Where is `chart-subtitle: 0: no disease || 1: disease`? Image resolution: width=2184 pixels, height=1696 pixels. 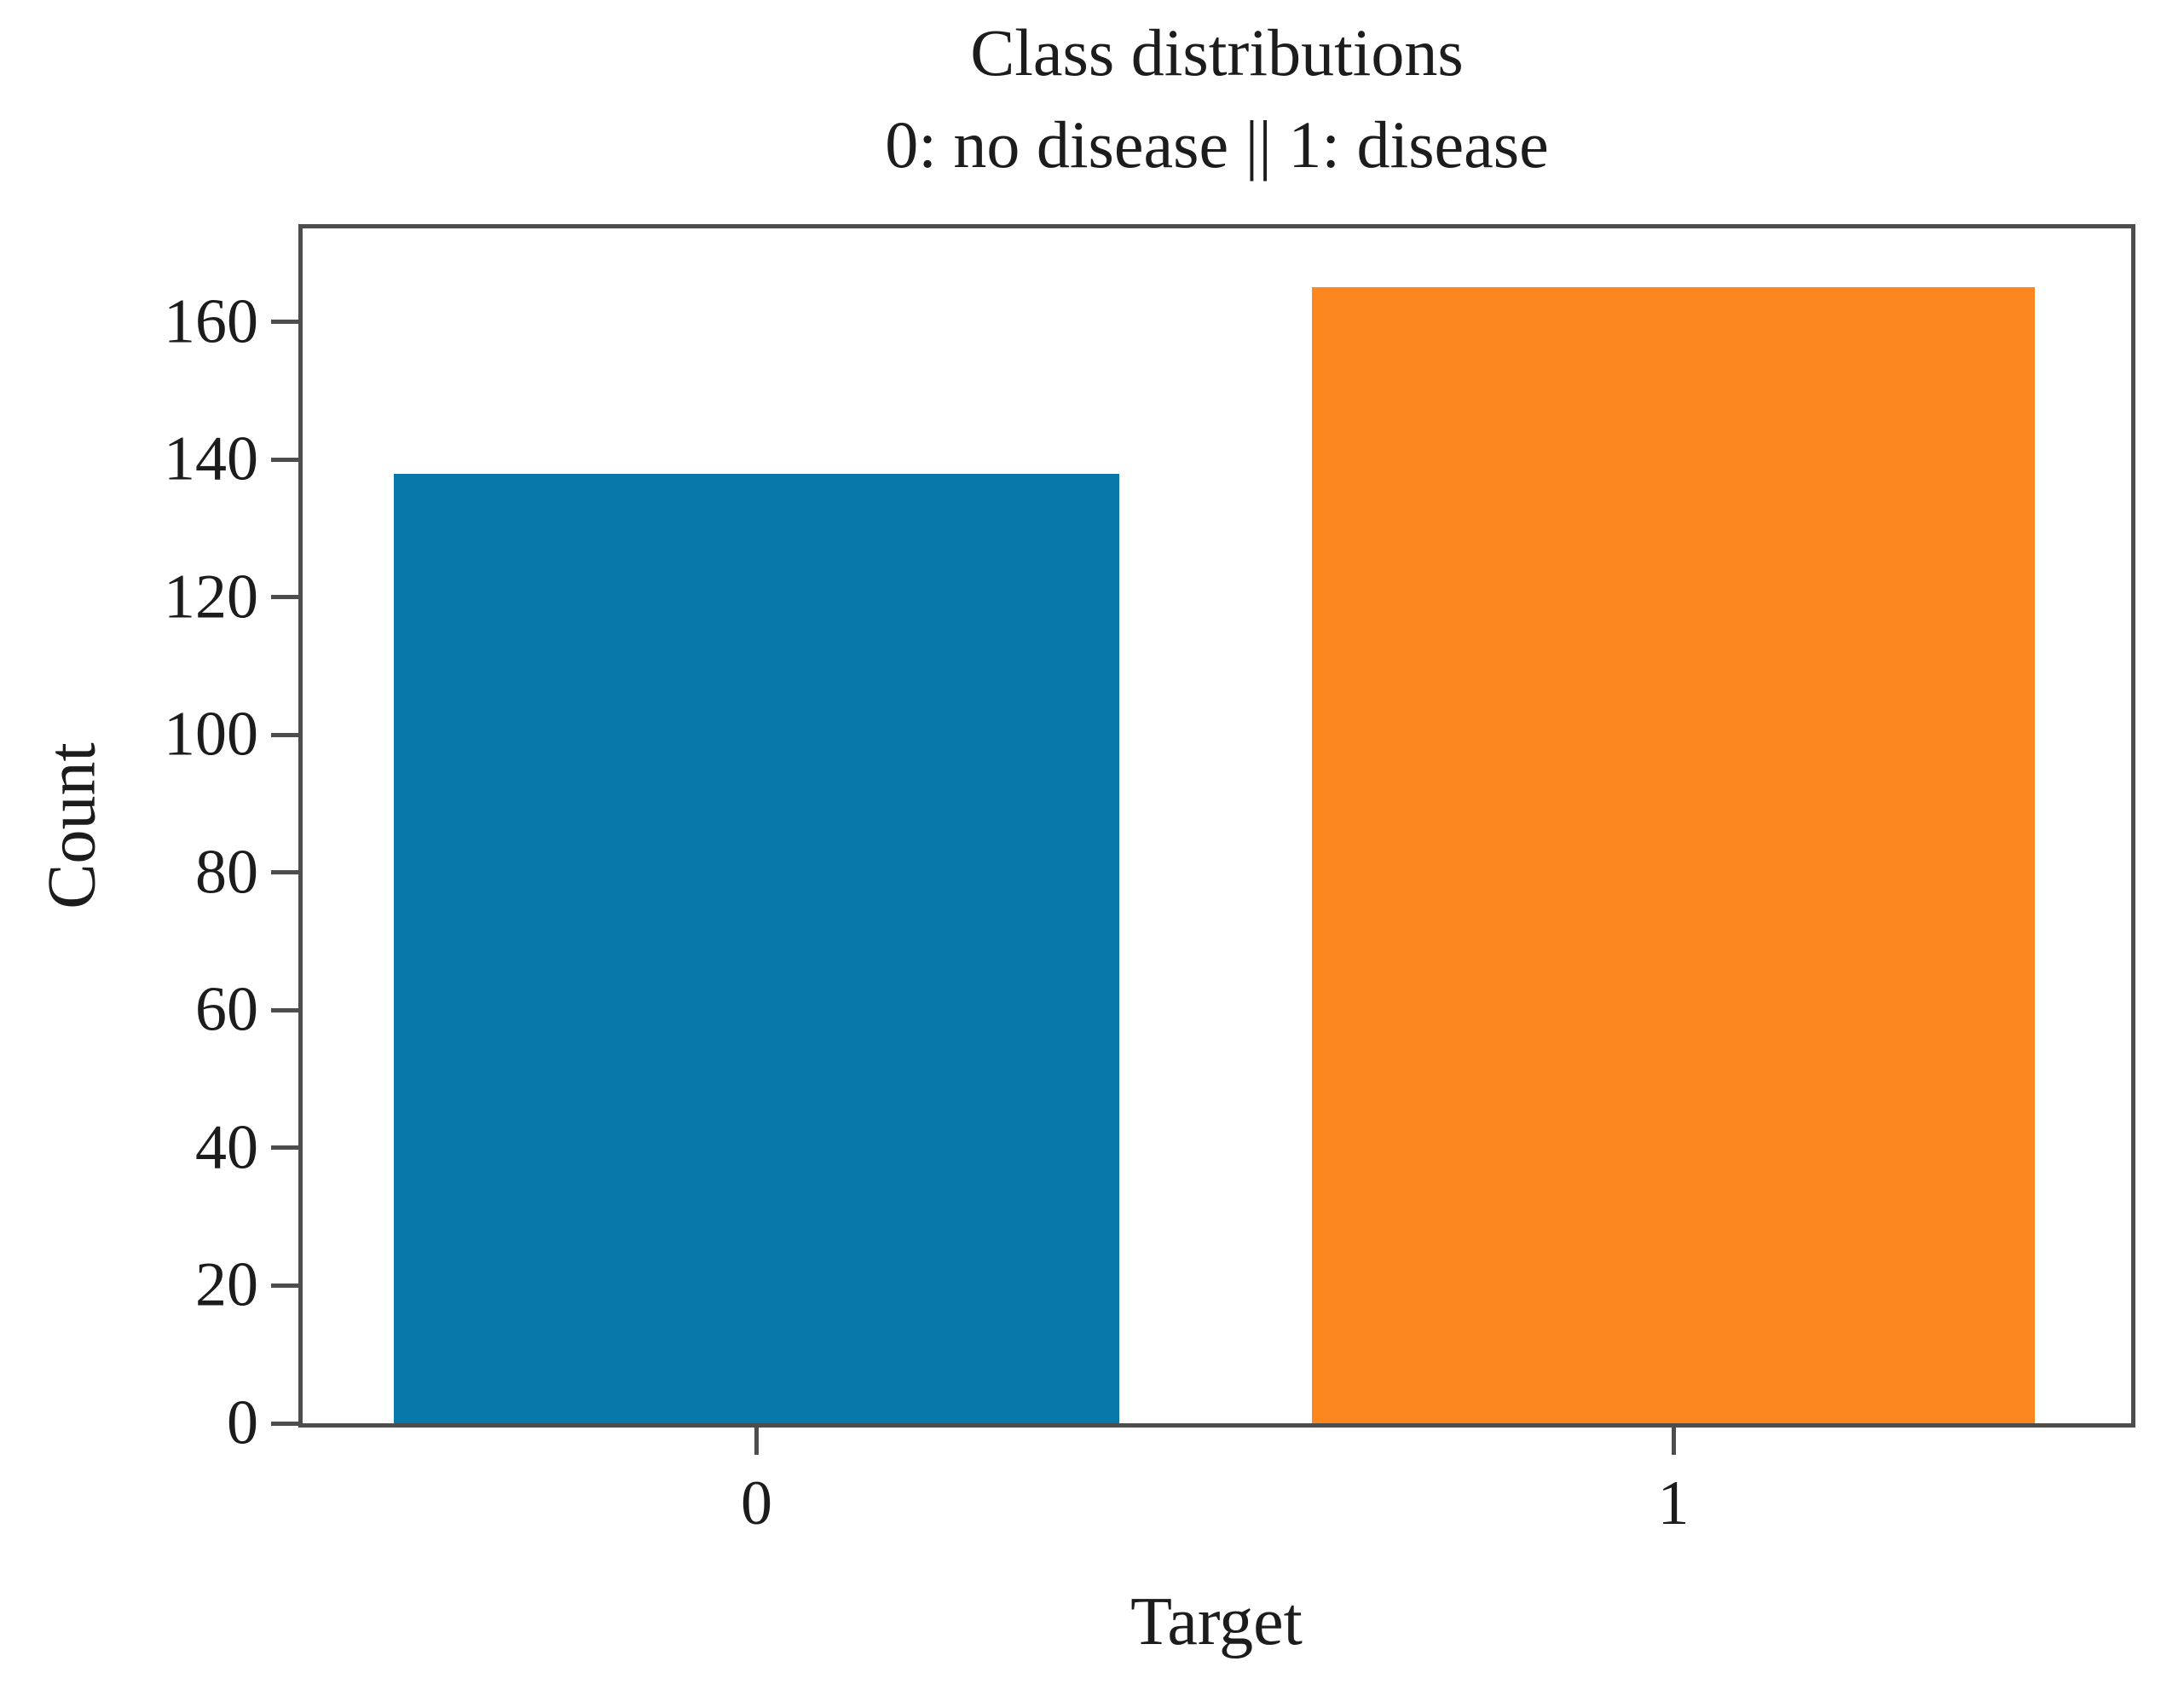
chart-subtitle: 0: no disease || 1: disease is located at coordinates (1217, 144).